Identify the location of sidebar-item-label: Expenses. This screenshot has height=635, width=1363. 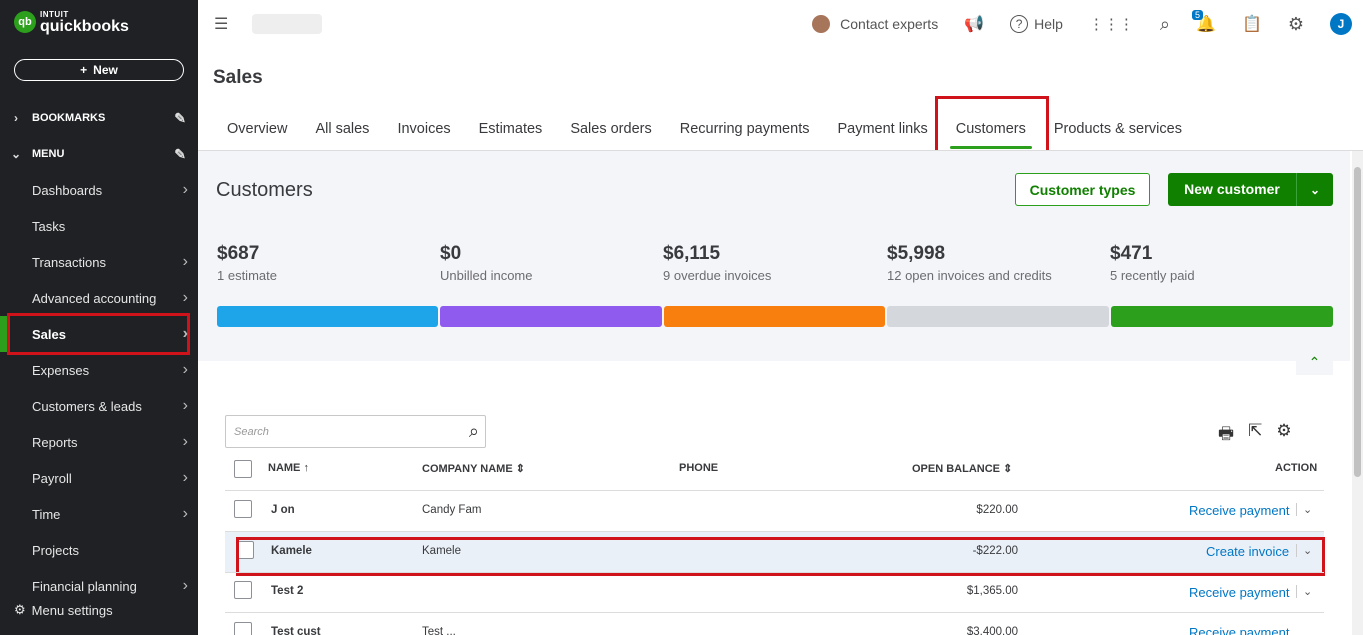
(61, 370).